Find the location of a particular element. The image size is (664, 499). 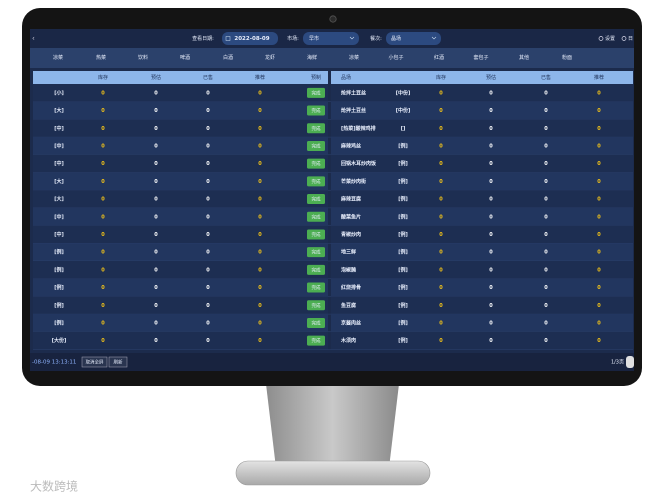

date-box is located at coordinates (250, 38).